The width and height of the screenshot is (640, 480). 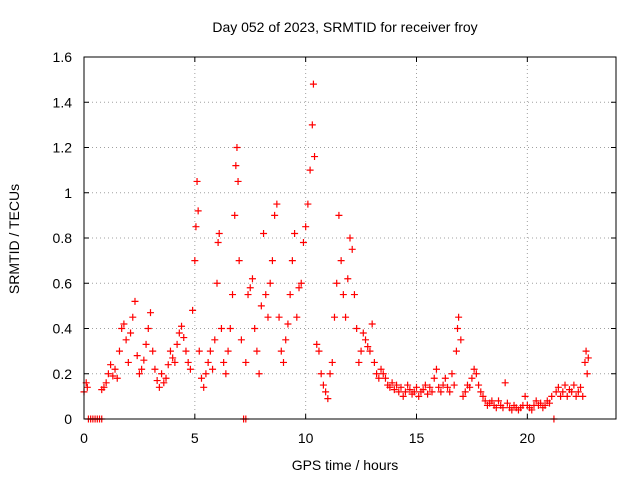 What do you see at coordinates (417, 438) in the screenshot?
I see `x-tick-label: 15` at bounding box center [417, 438].